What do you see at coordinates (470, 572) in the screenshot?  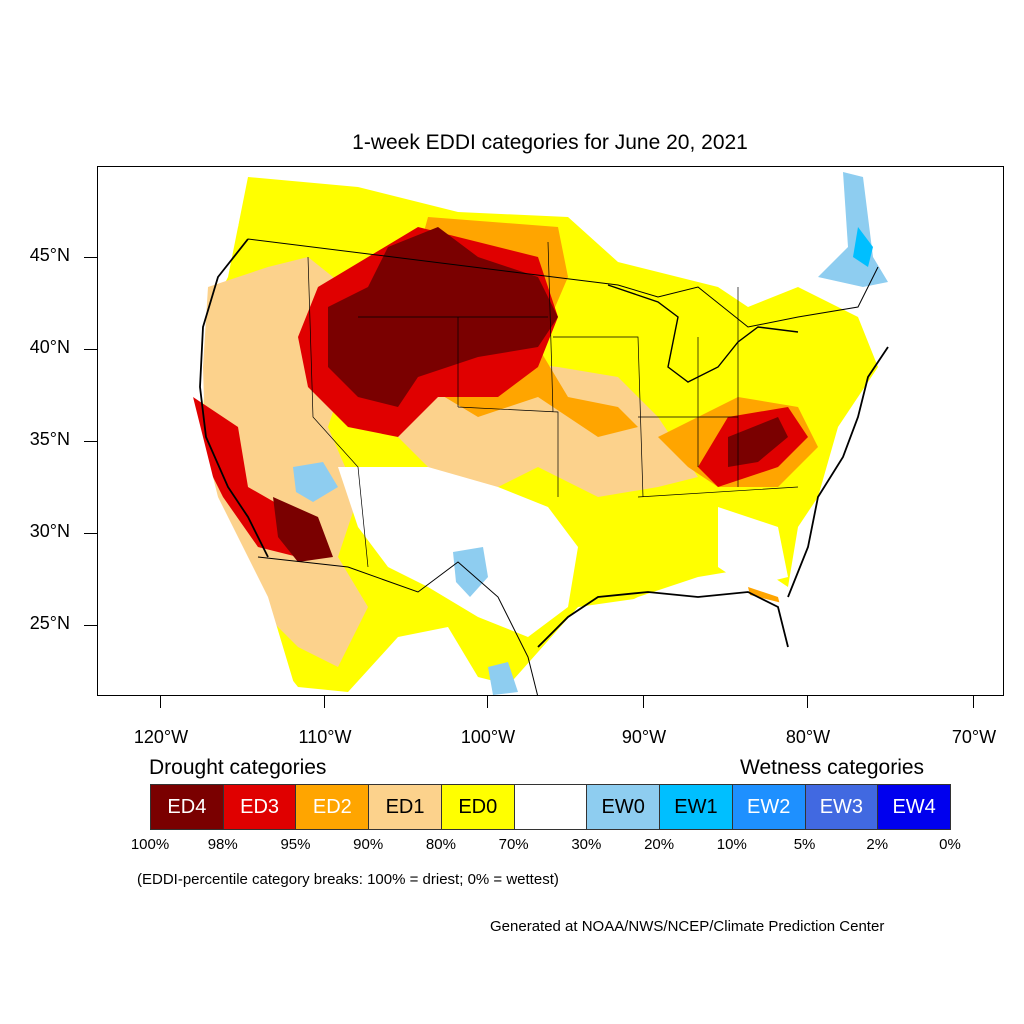 I see `ew0-region-texas` at bounding box center [470, 572].